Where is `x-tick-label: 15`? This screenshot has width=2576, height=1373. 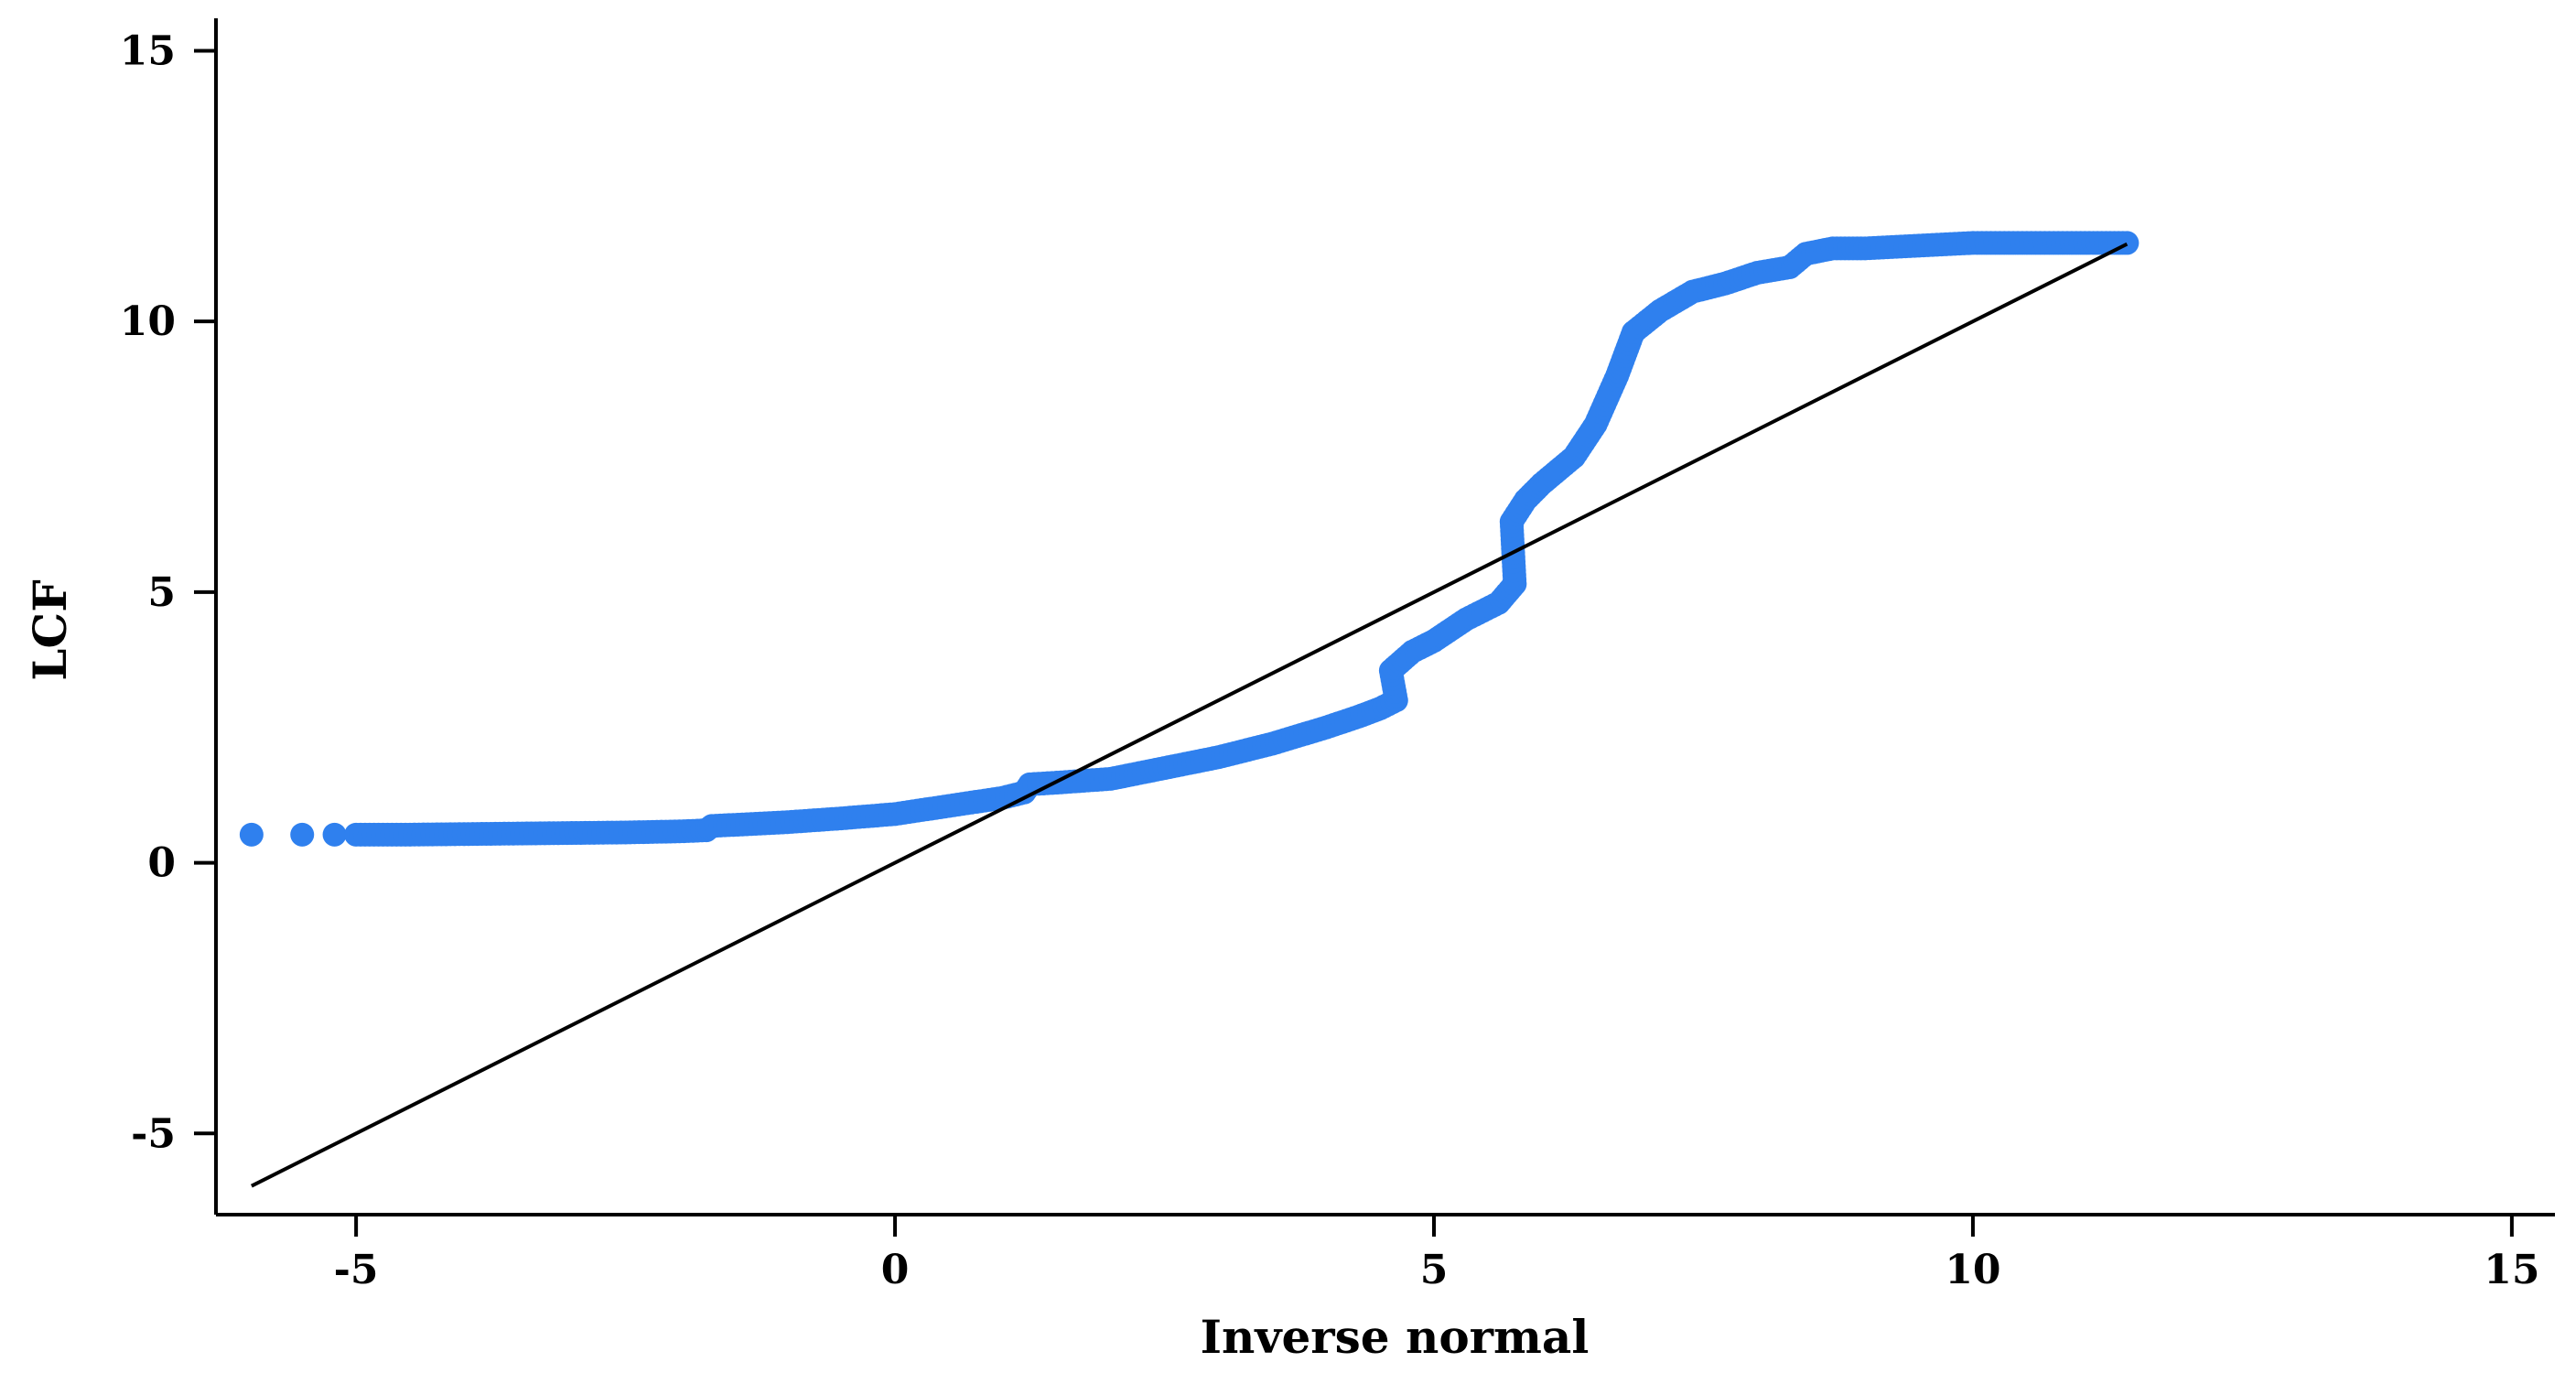
x-tick-label: 15 is located at coordinates (2511, 1270).